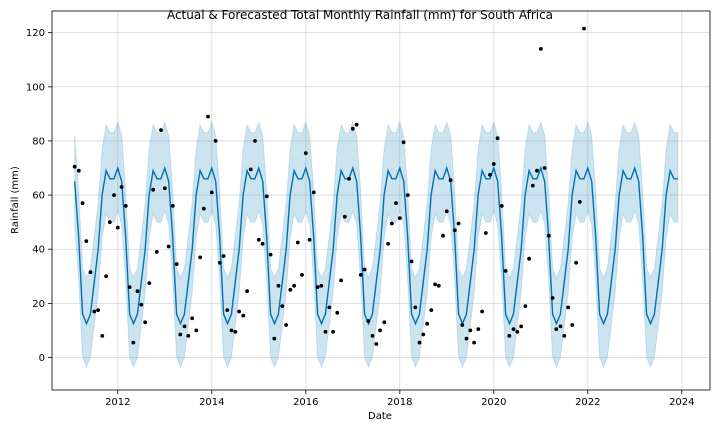  What do you see at coordinates (38, 304) in the screenshot?
I see `y-tick-label: 20` at bounding box center [38, 304].